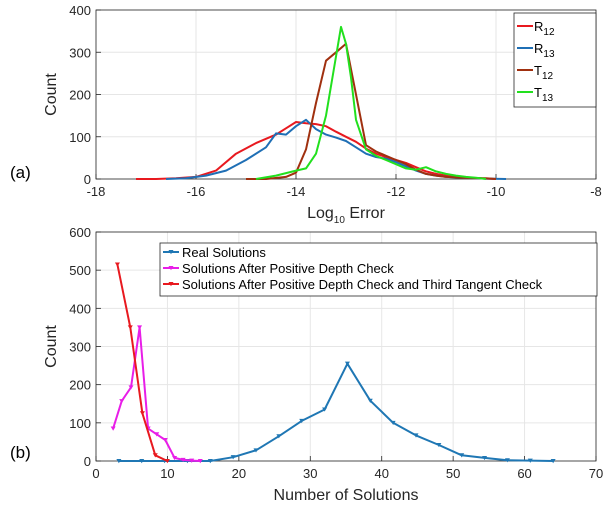 The image size is (611, 506). I want to click on panel-a-y-tick-label: 0, so click(87, 179).